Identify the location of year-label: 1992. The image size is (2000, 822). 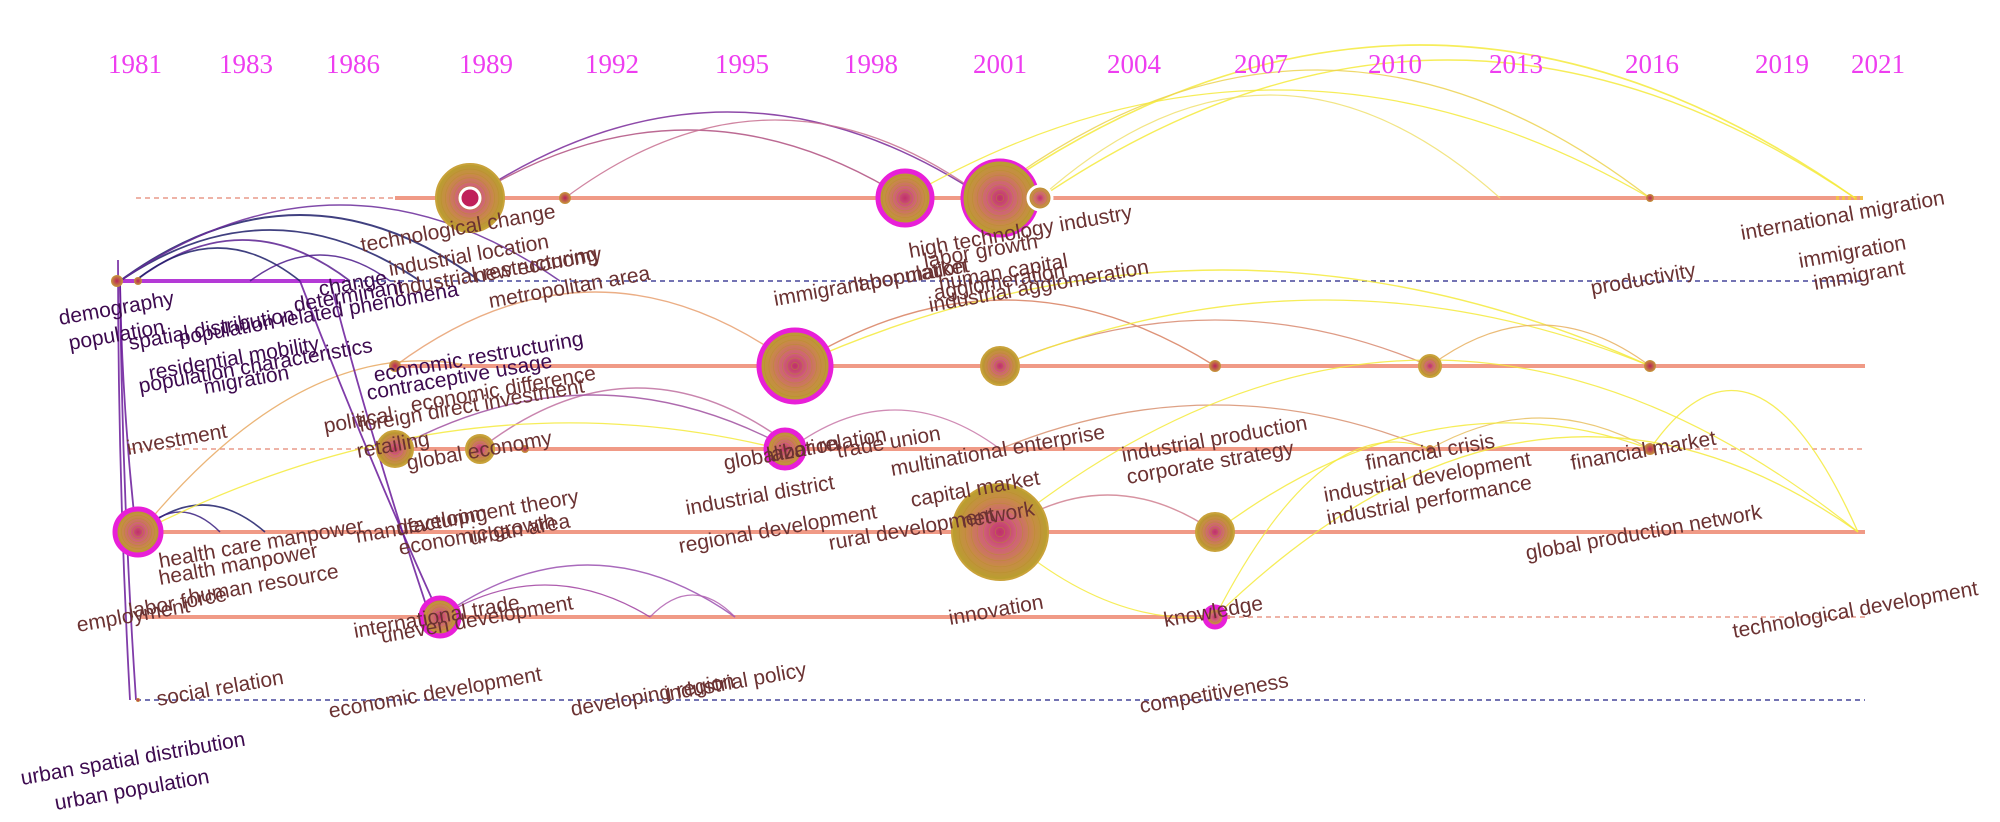
(612, 64).